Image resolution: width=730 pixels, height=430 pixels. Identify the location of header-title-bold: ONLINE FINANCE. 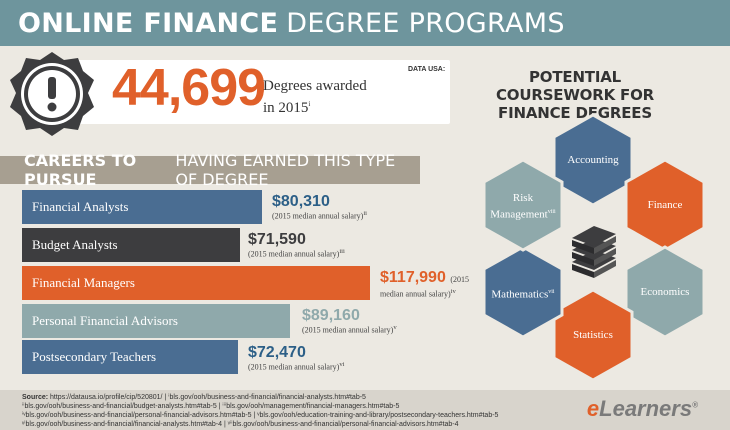
(148, 23).